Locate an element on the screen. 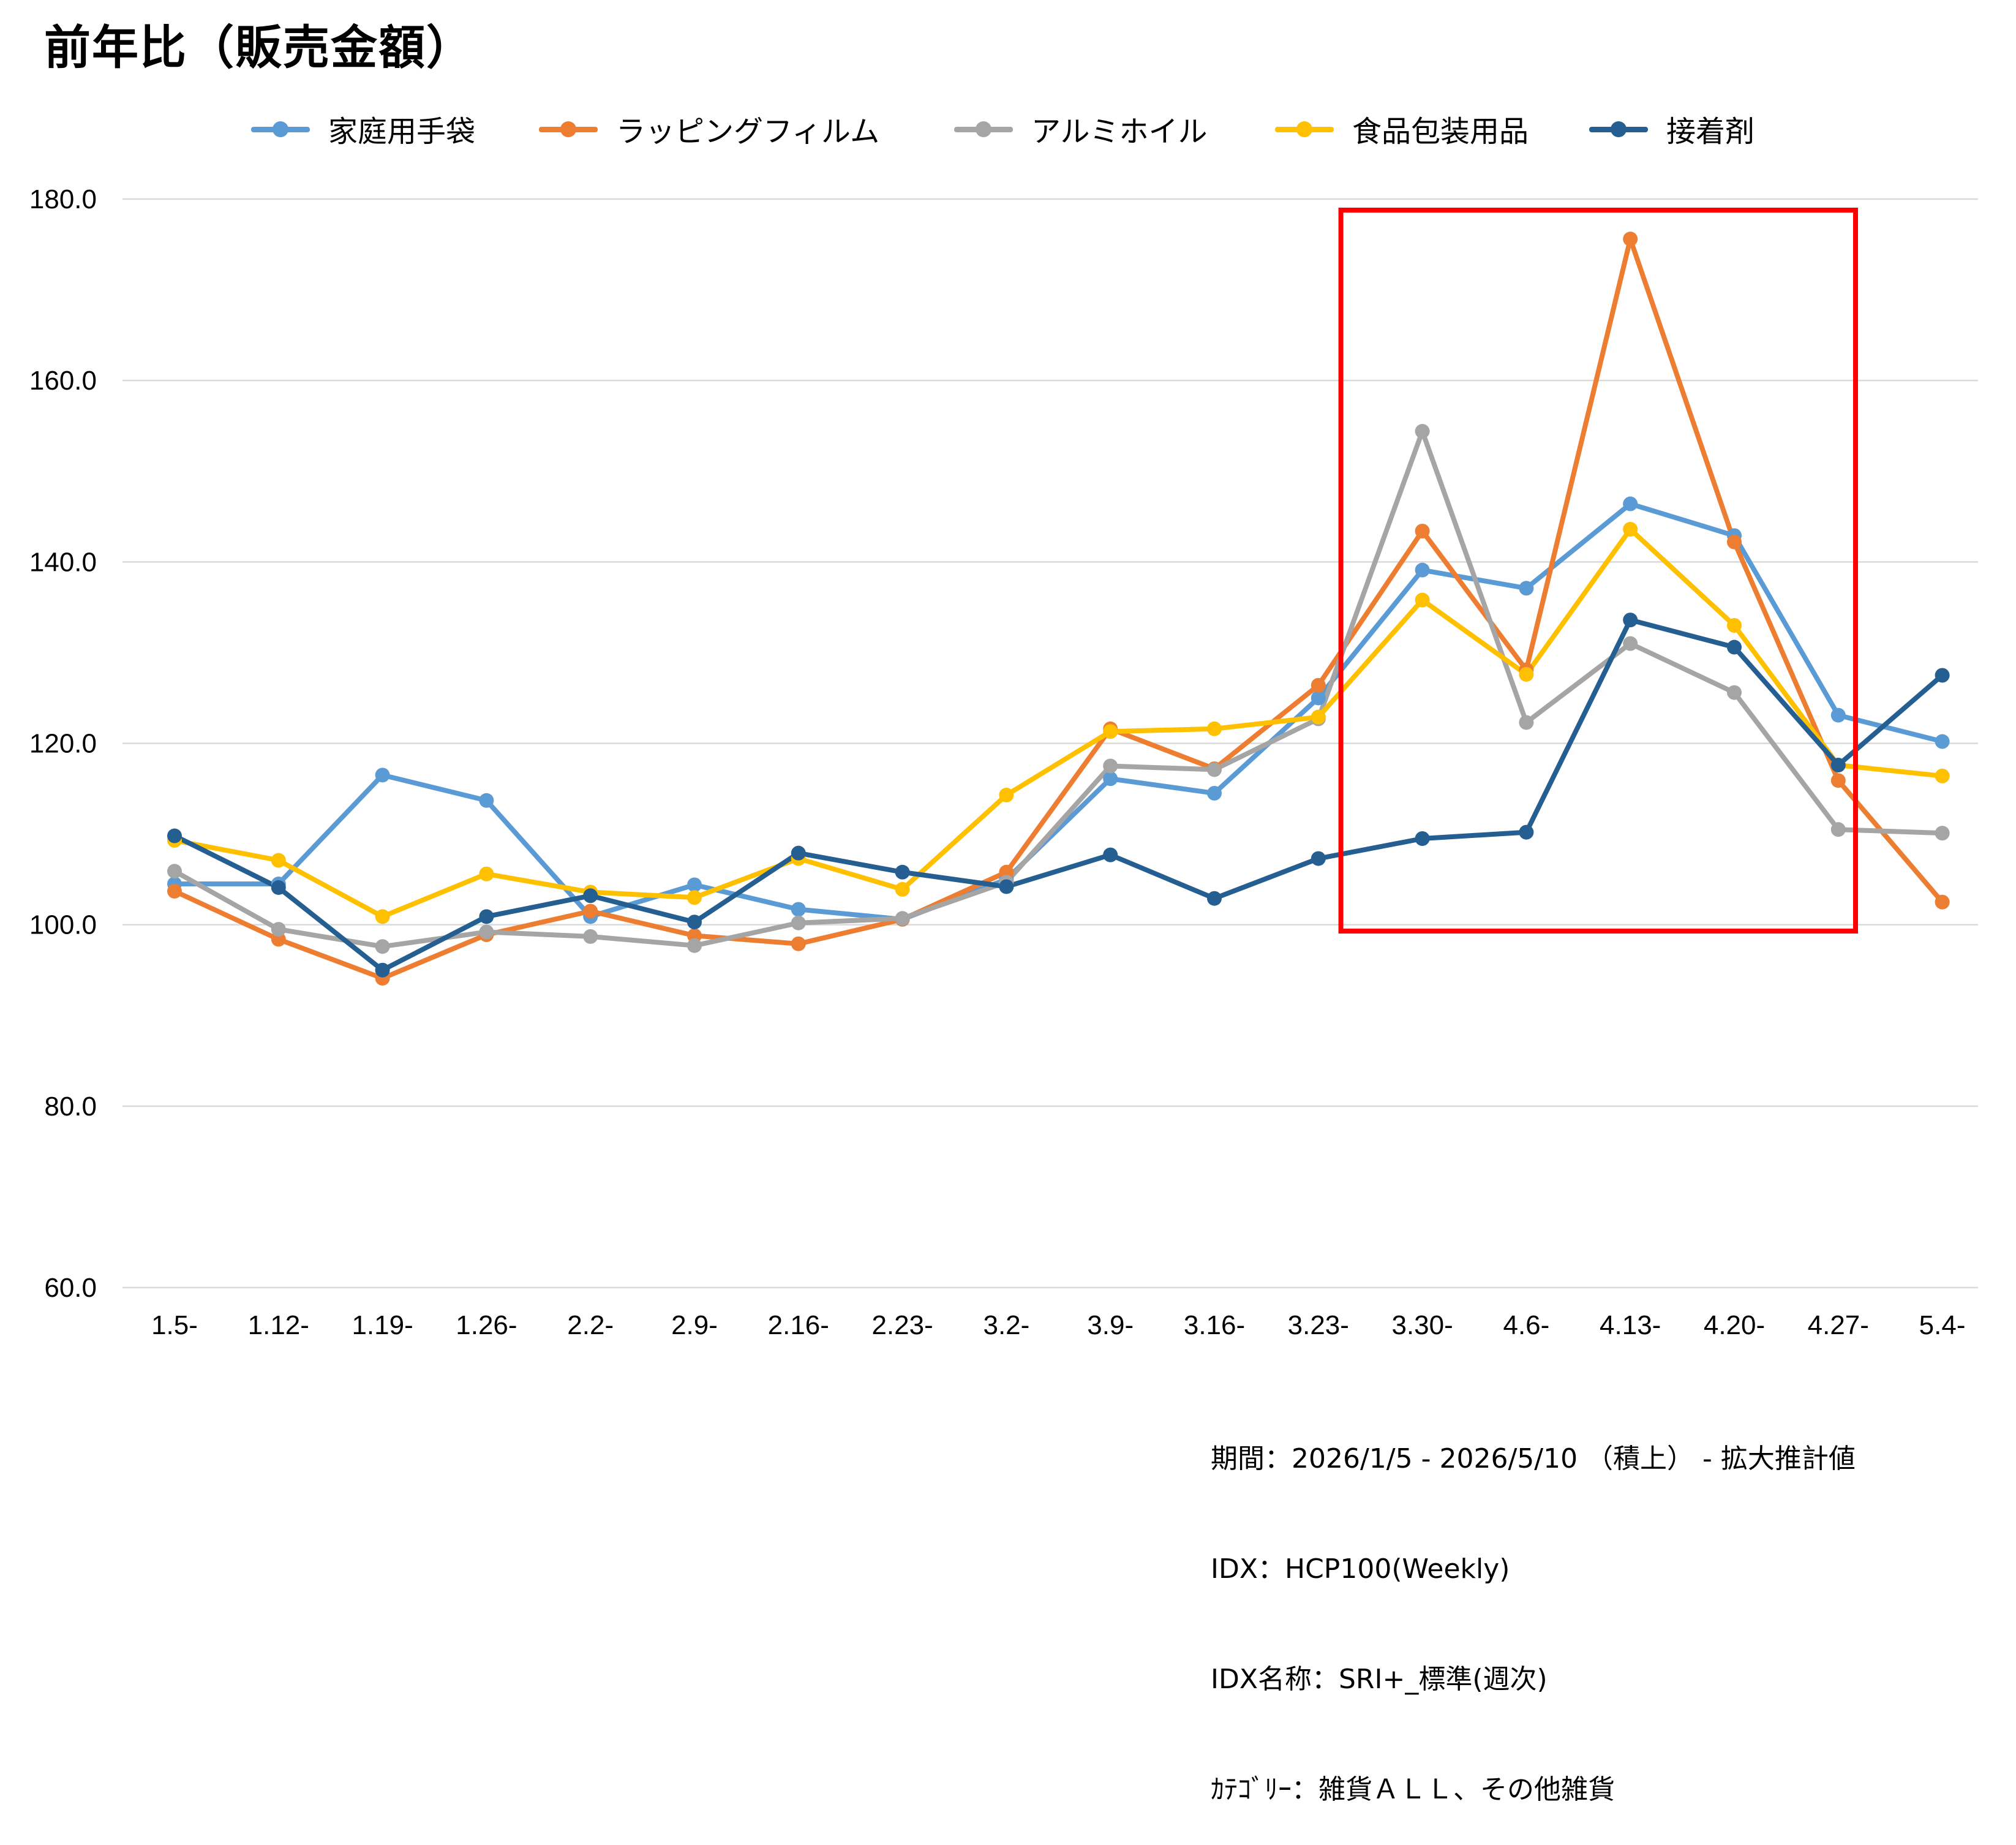  y-tick-label: 100.0 is located at coordinates (63, 925).